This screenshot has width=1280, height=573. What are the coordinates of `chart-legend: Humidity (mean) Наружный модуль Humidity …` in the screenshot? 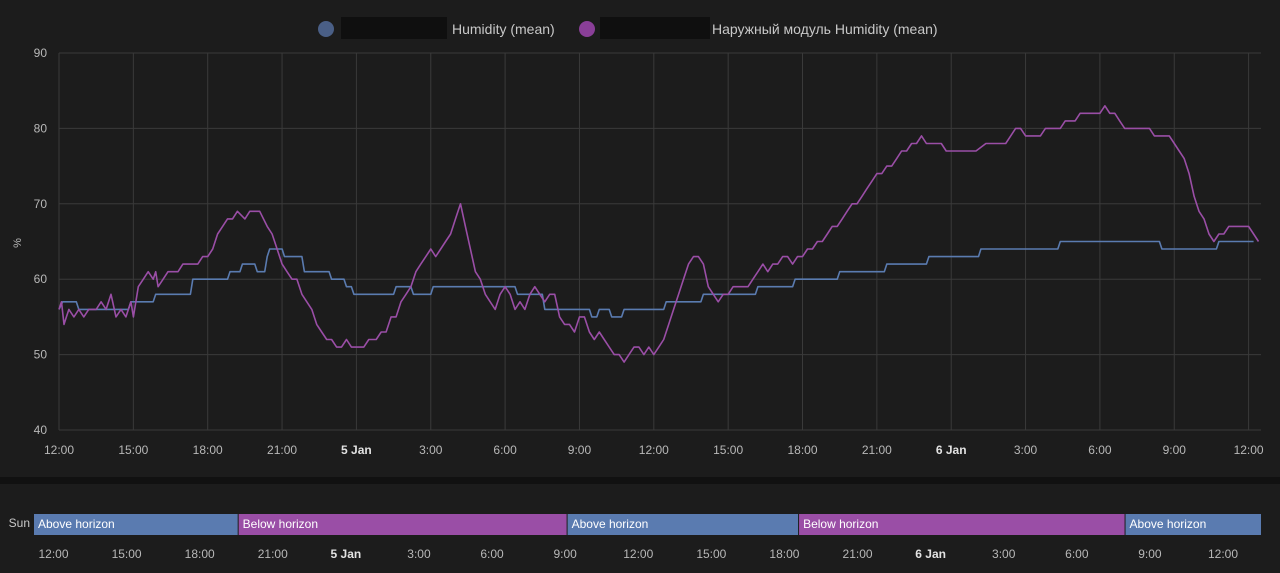 It's located at (628, 28).